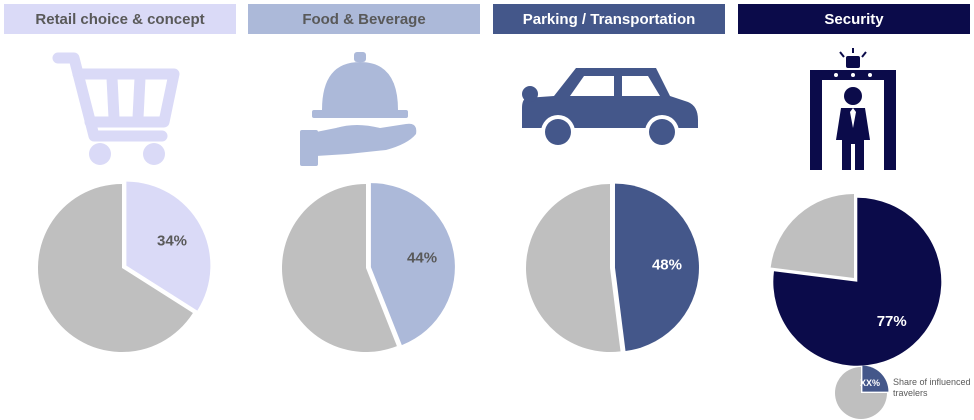  I want to click on legend-pie-svg: XX%, so click(862, 392).